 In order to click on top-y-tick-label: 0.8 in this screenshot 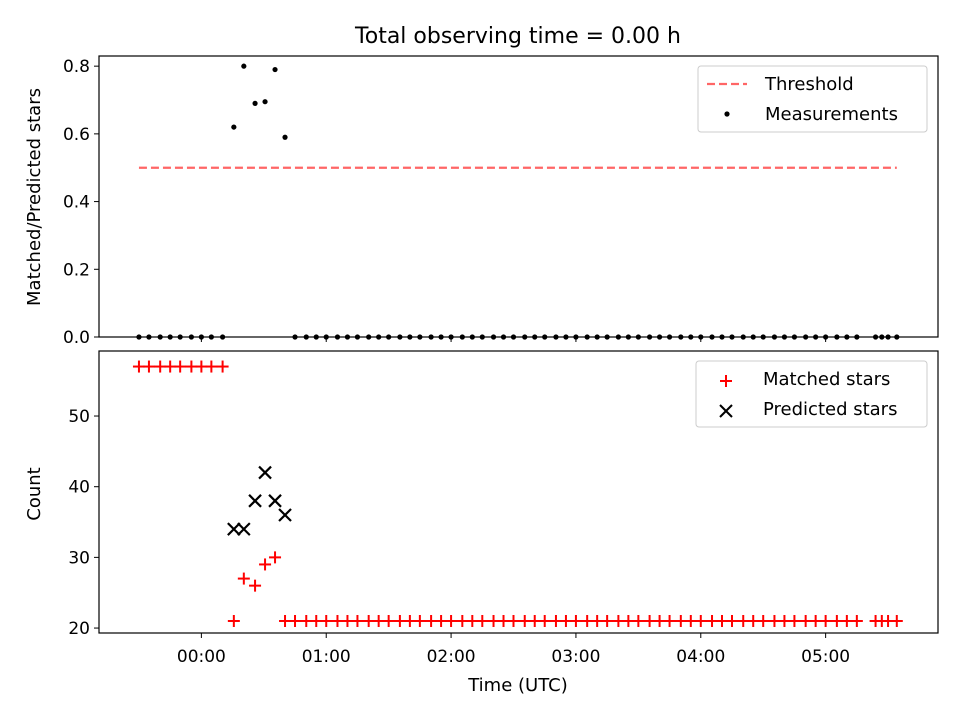, I will do `click(76, 67)`.